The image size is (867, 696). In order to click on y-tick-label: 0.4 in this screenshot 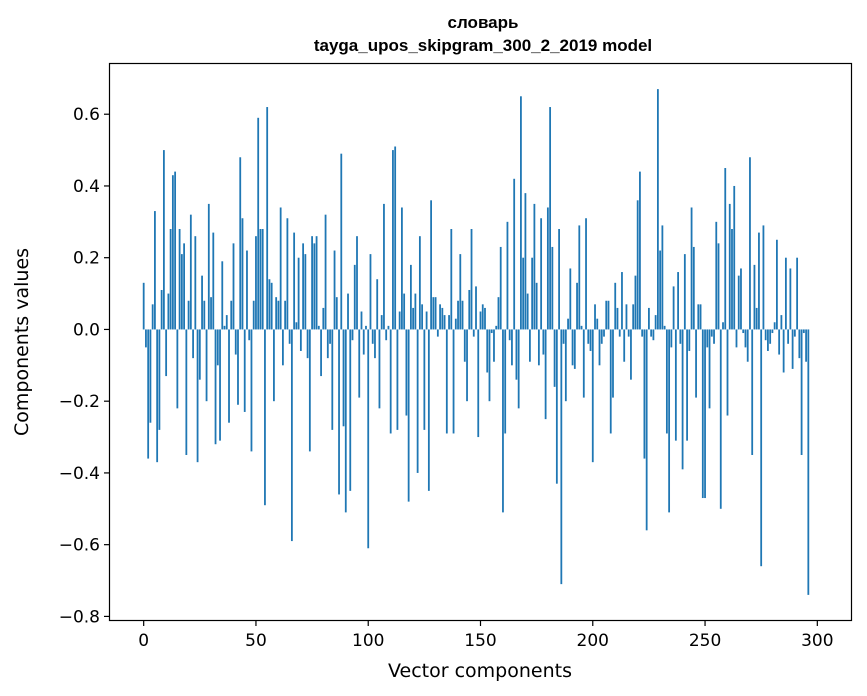, I will do `click(86, 187)`.